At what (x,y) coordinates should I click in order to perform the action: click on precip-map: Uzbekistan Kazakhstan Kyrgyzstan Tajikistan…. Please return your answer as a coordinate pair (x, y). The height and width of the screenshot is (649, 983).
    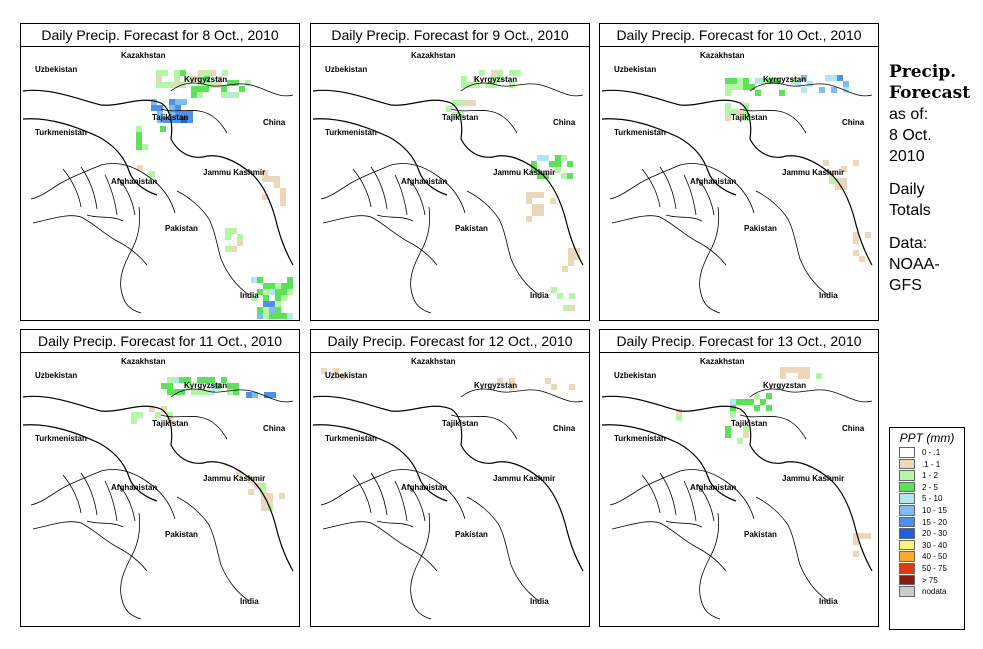
    Looking at the image, I should click on (448, 488).